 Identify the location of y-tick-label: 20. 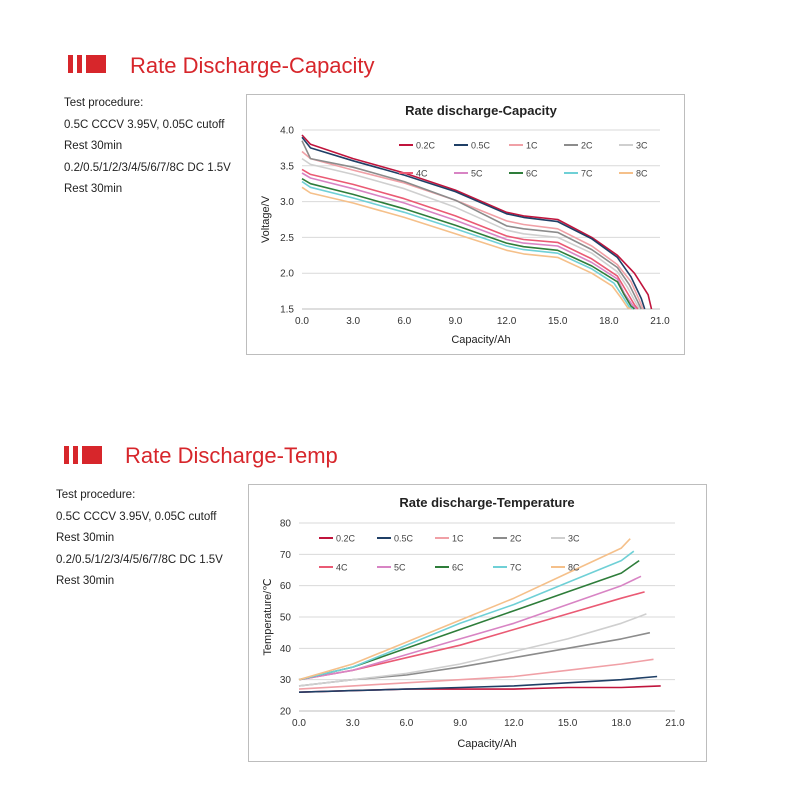
(286, 712).